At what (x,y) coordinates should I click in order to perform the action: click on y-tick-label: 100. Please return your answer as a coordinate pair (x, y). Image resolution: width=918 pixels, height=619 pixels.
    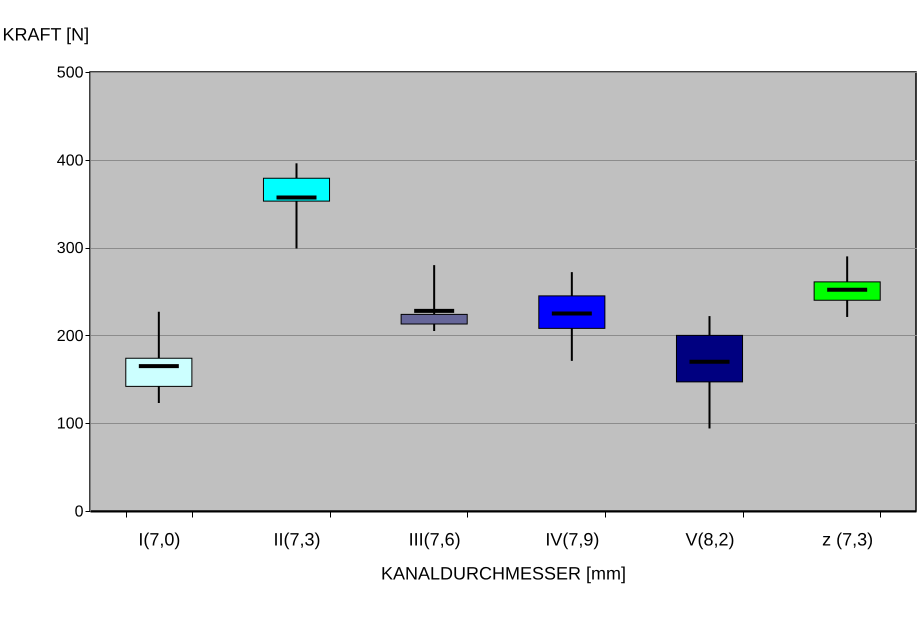
    Looking at the image, I should click on (70, 424).